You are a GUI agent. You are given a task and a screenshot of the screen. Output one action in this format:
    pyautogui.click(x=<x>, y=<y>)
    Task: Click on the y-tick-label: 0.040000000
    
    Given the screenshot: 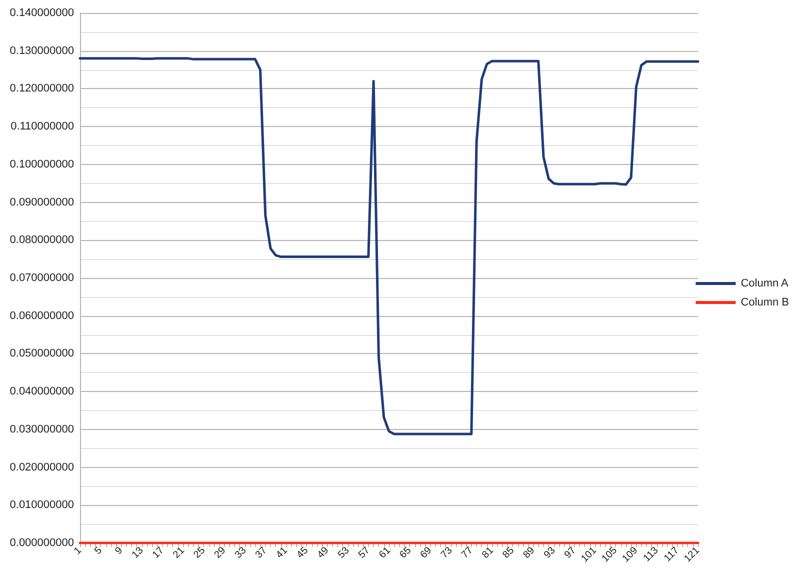 What is the action you would take?
    pyautogui.click(x=42, y=392)
    